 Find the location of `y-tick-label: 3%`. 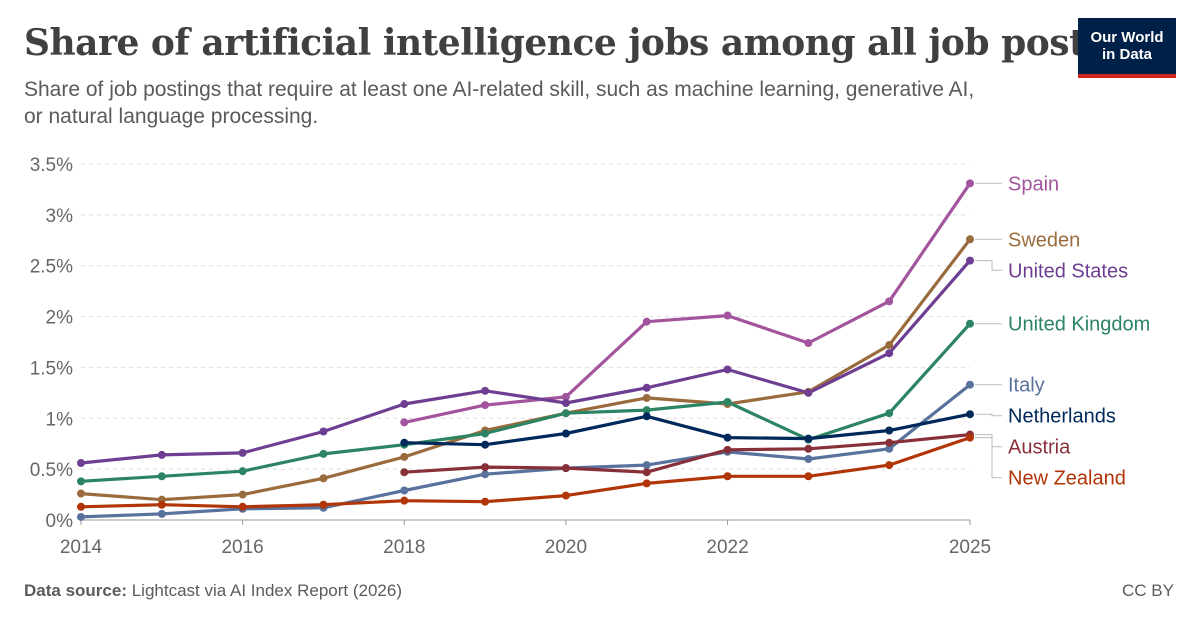

y-tick-label: 3% is located at coordinates (60, 216).